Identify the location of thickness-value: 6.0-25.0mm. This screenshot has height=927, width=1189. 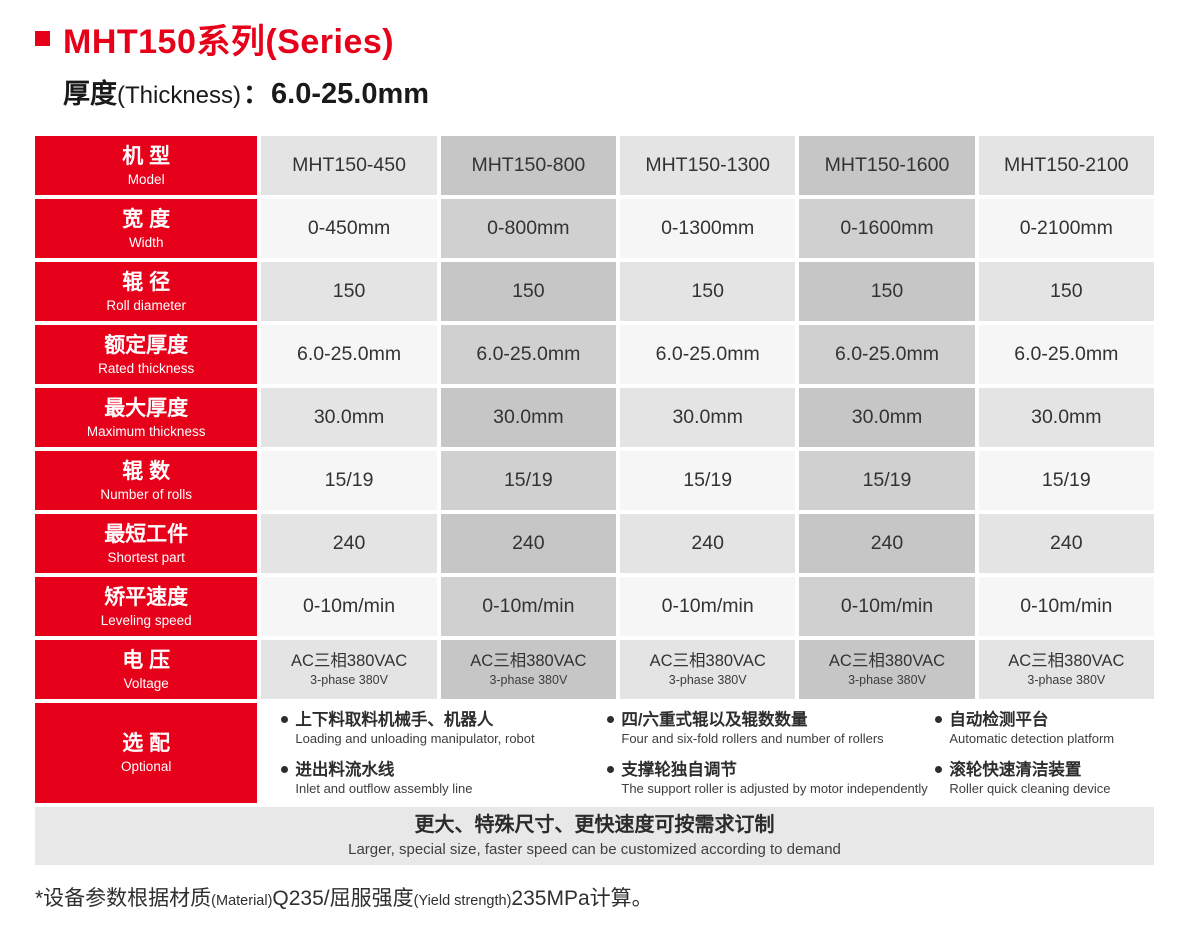
(350, 94).